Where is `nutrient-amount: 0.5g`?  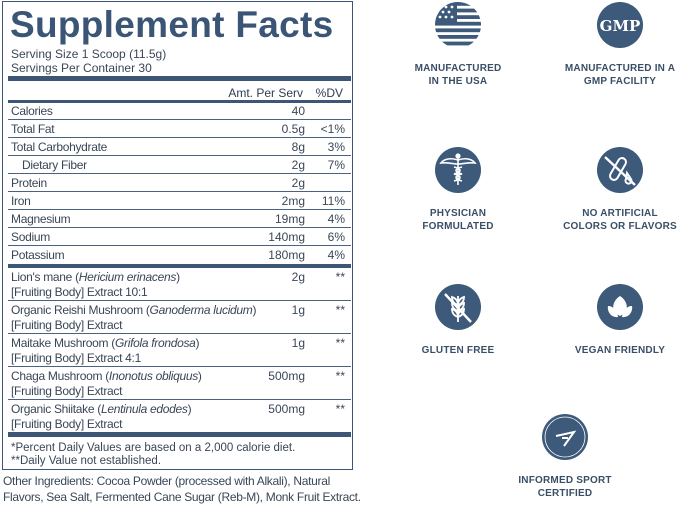
nutrient-amount: 0.5g is located at coordinates (291, 129).